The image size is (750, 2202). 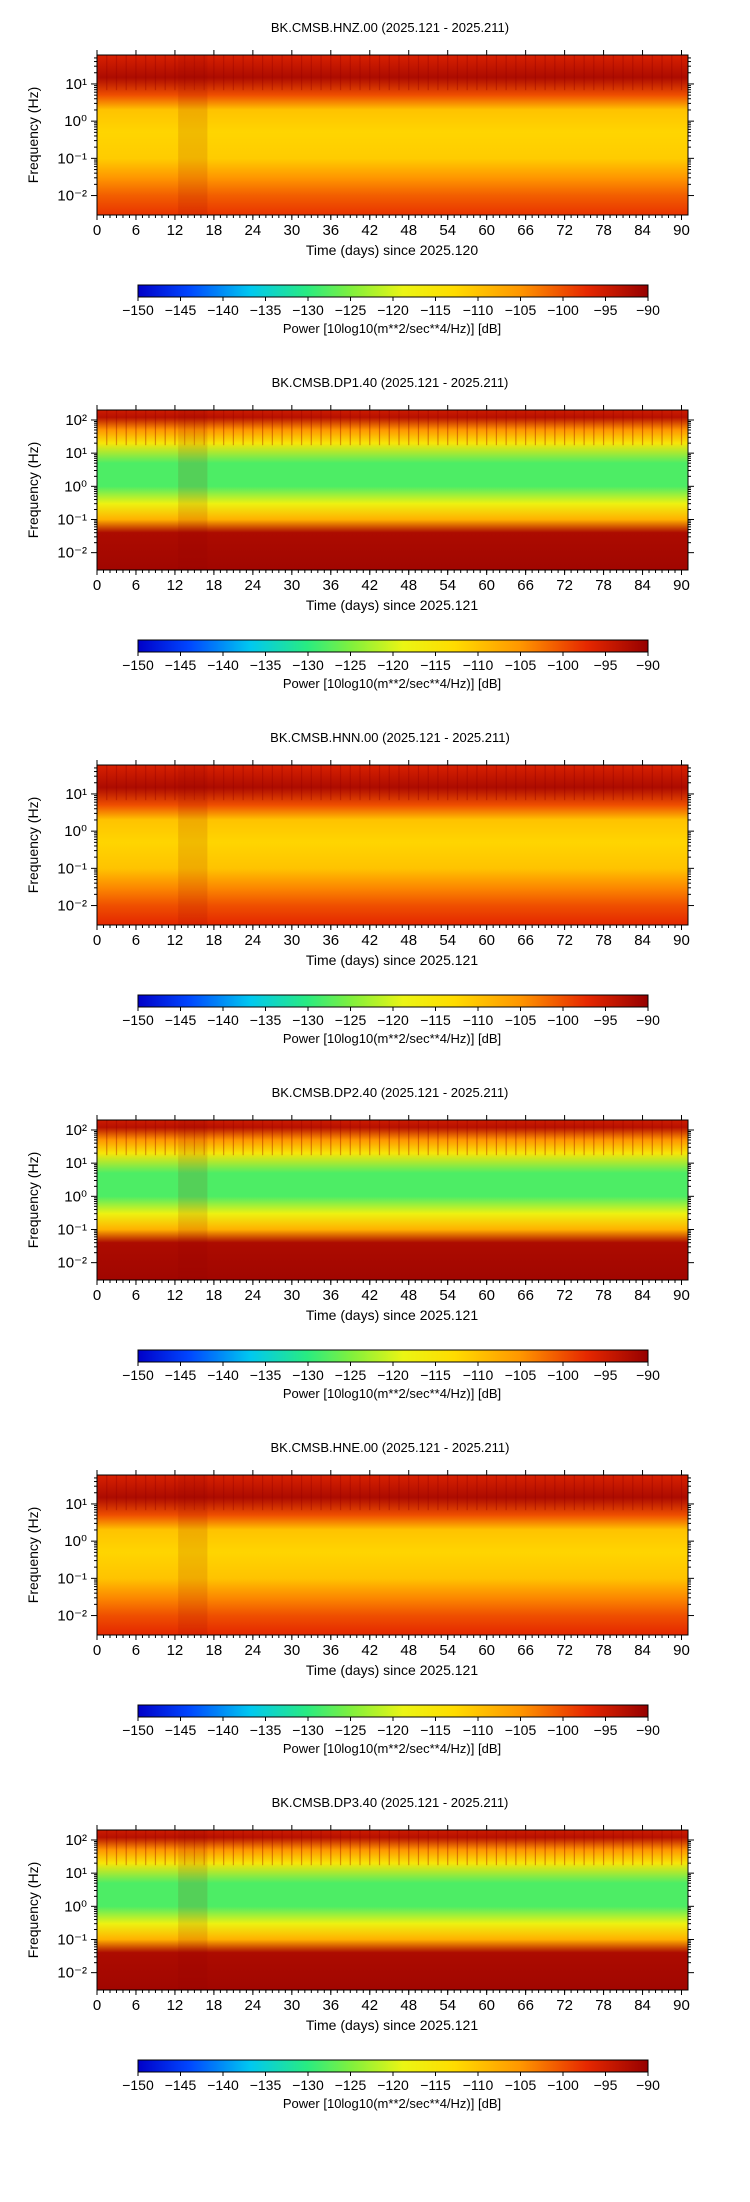 I want to click on chart-title: BK.CMSB.DP2.40 (2025.121 - 2025.211), so click(x=390, y=1092).